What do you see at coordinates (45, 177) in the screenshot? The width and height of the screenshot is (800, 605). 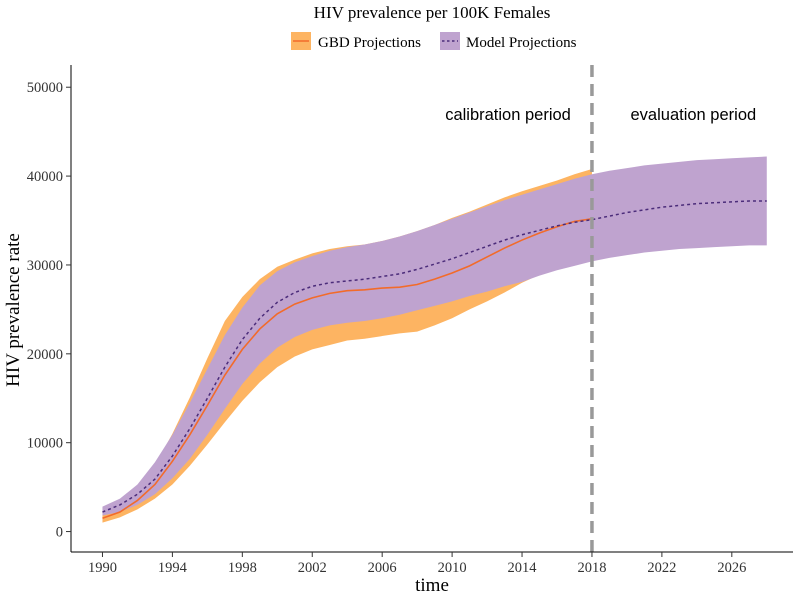 I see `y-tick-label: 40000` at bounding box center [45, 177].